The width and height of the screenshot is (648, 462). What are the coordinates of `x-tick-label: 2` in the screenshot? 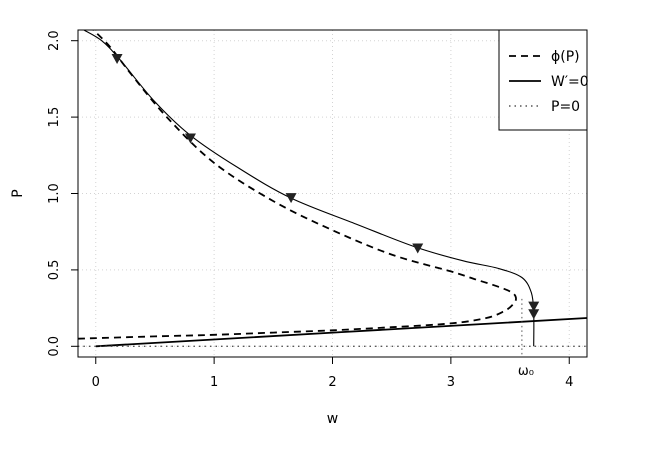 It's located at (332, 382).